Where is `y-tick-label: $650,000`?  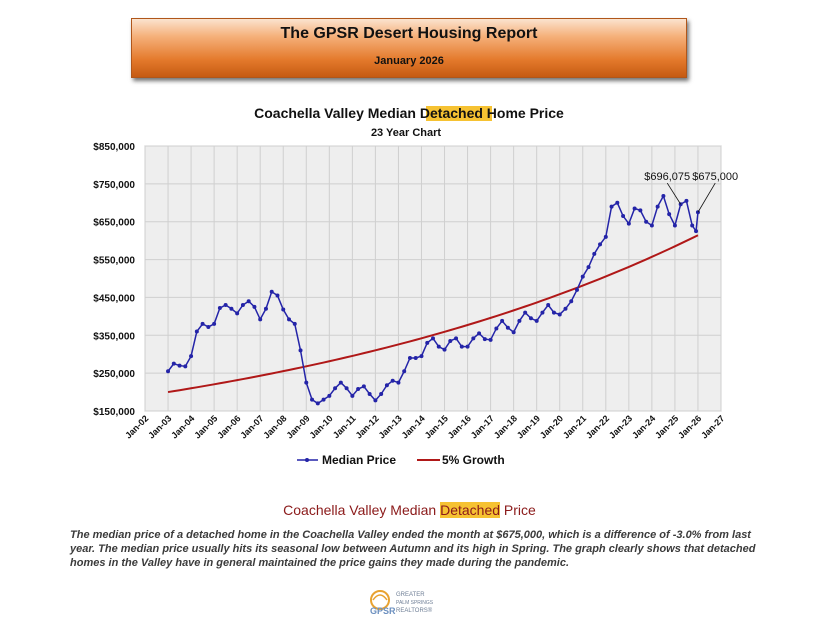
y-tick-label: $650,000 is located at coordinates (114, 223).